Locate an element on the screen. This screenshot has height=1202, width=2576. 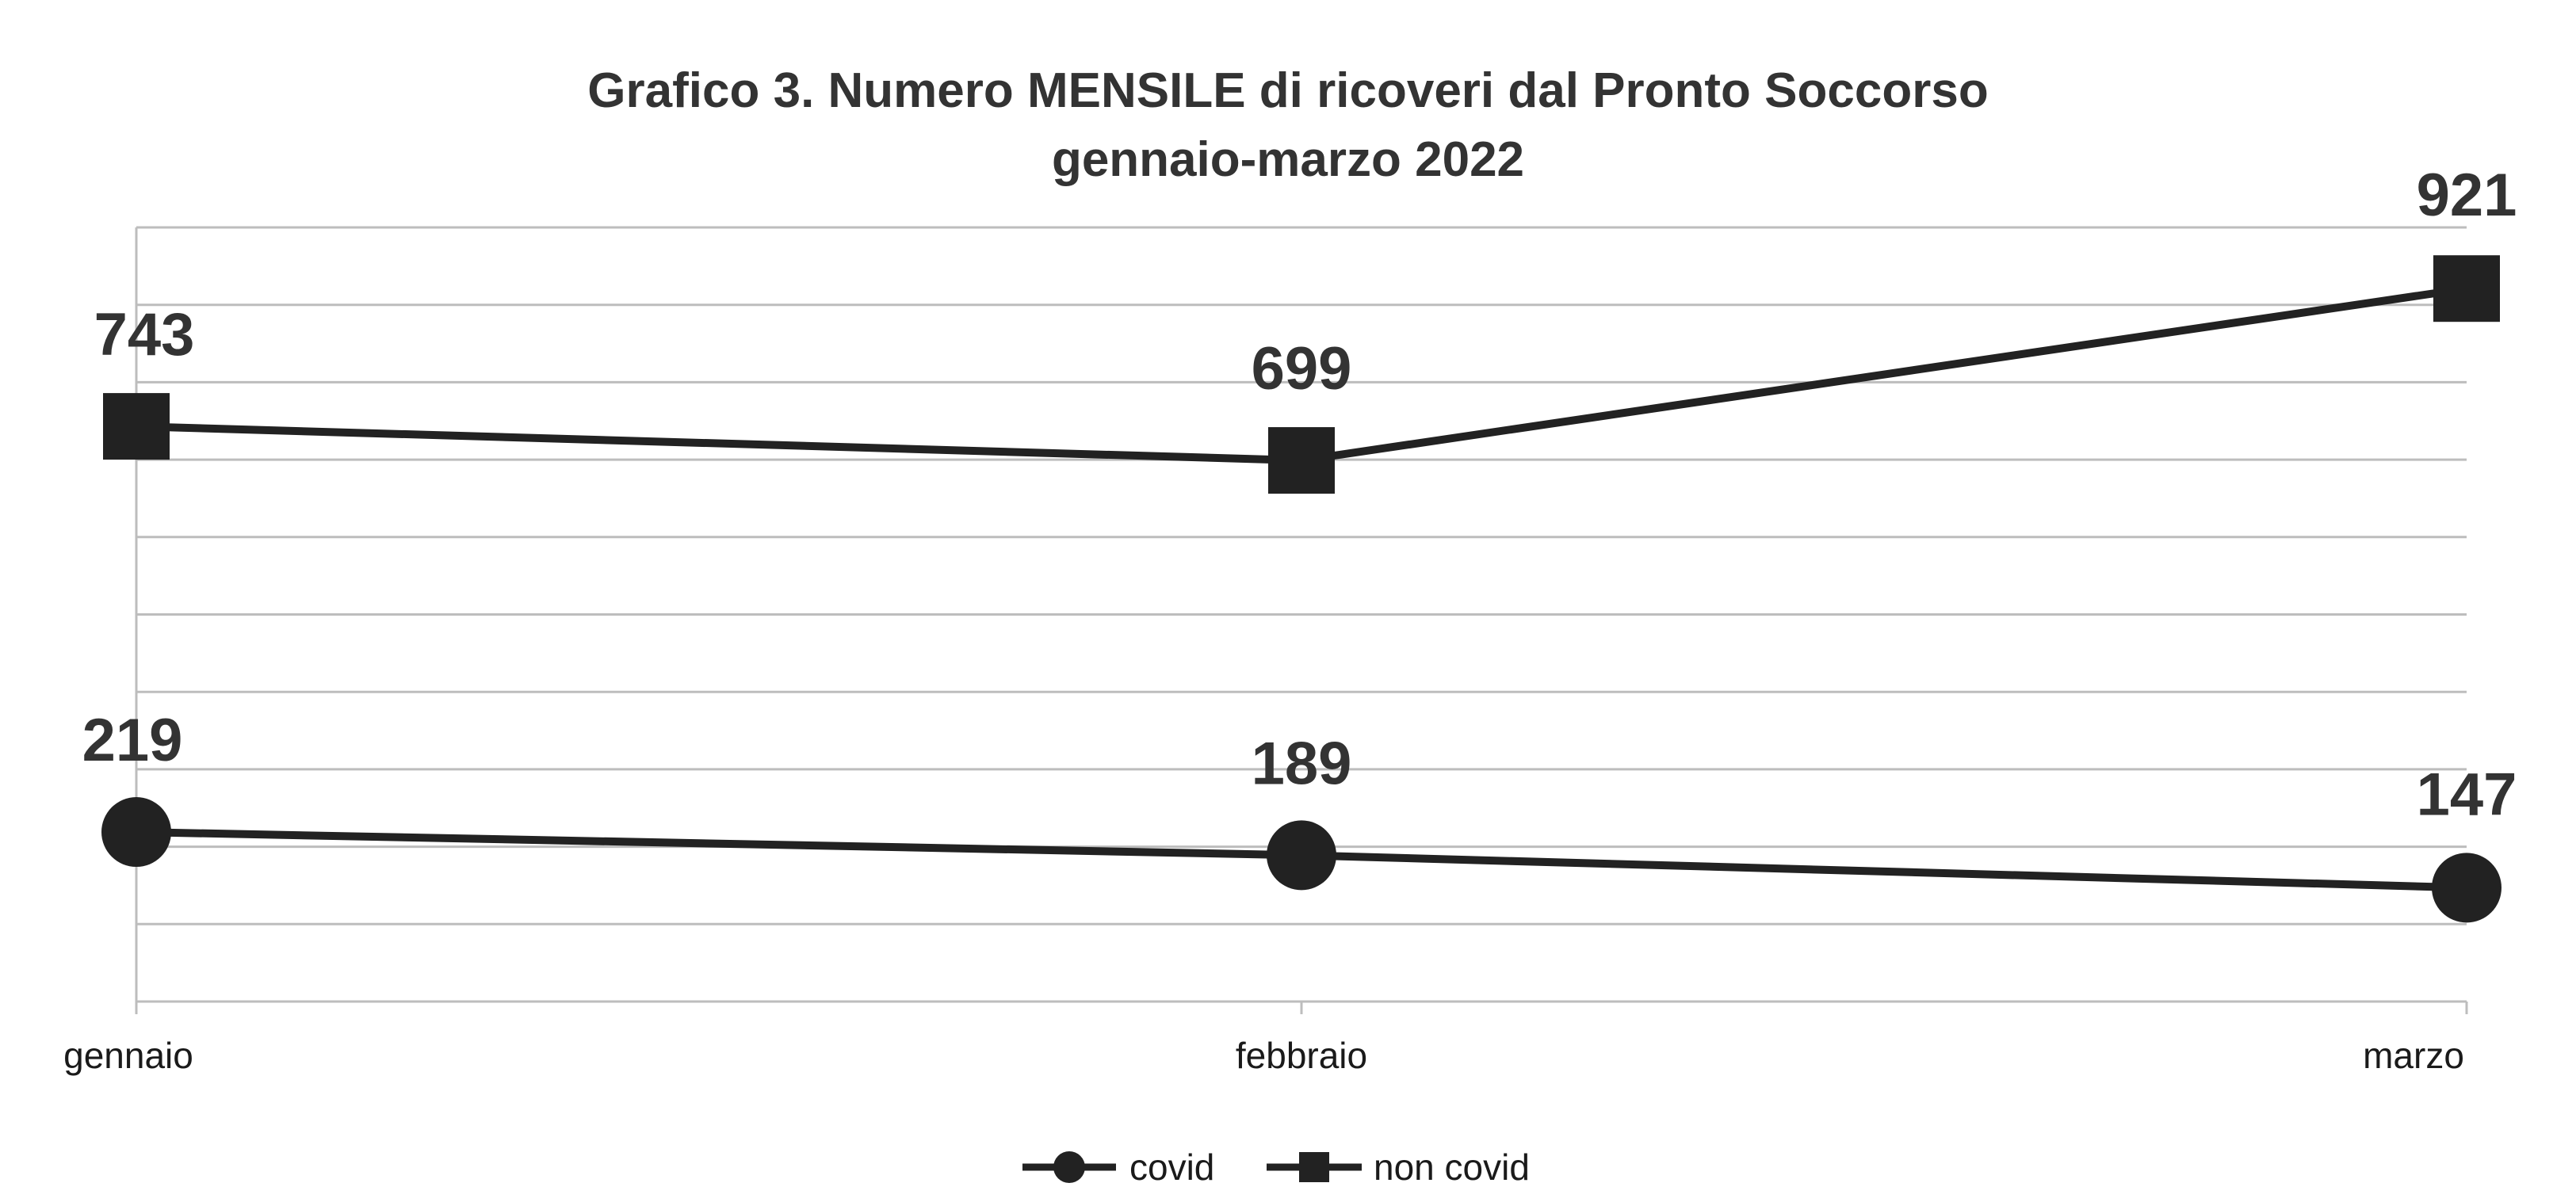
series-covid is located at coordinates (1301, 860).